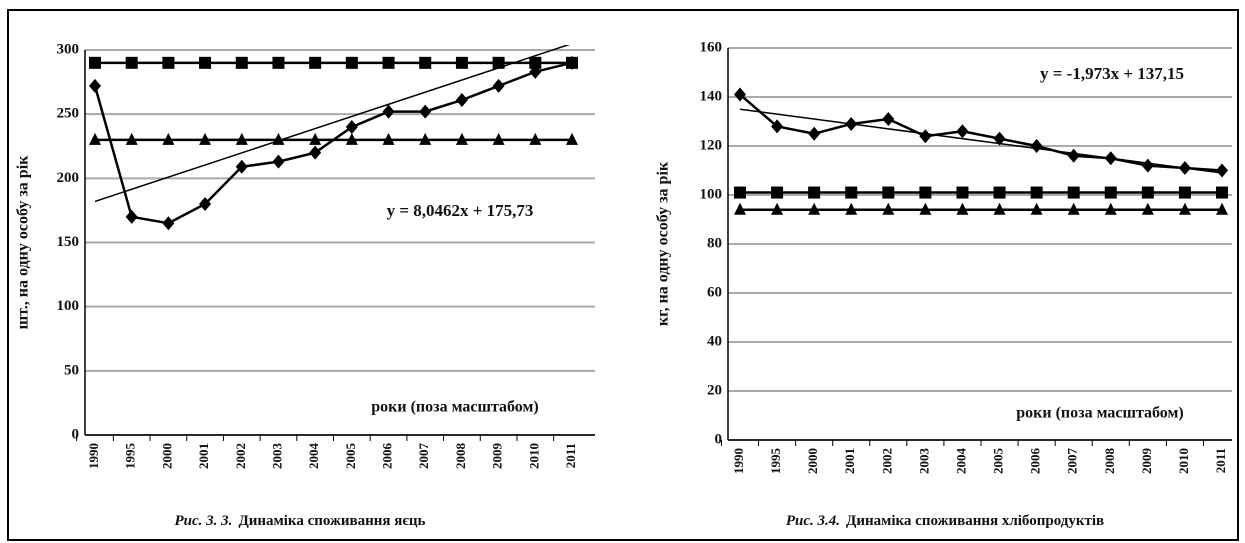 The height and width of the screenshot is (543, 1245). What do you see at coordinates (203, 456) in the screenshot?
I see `x-tick-label: 2001` at bounding box center [203, 456].